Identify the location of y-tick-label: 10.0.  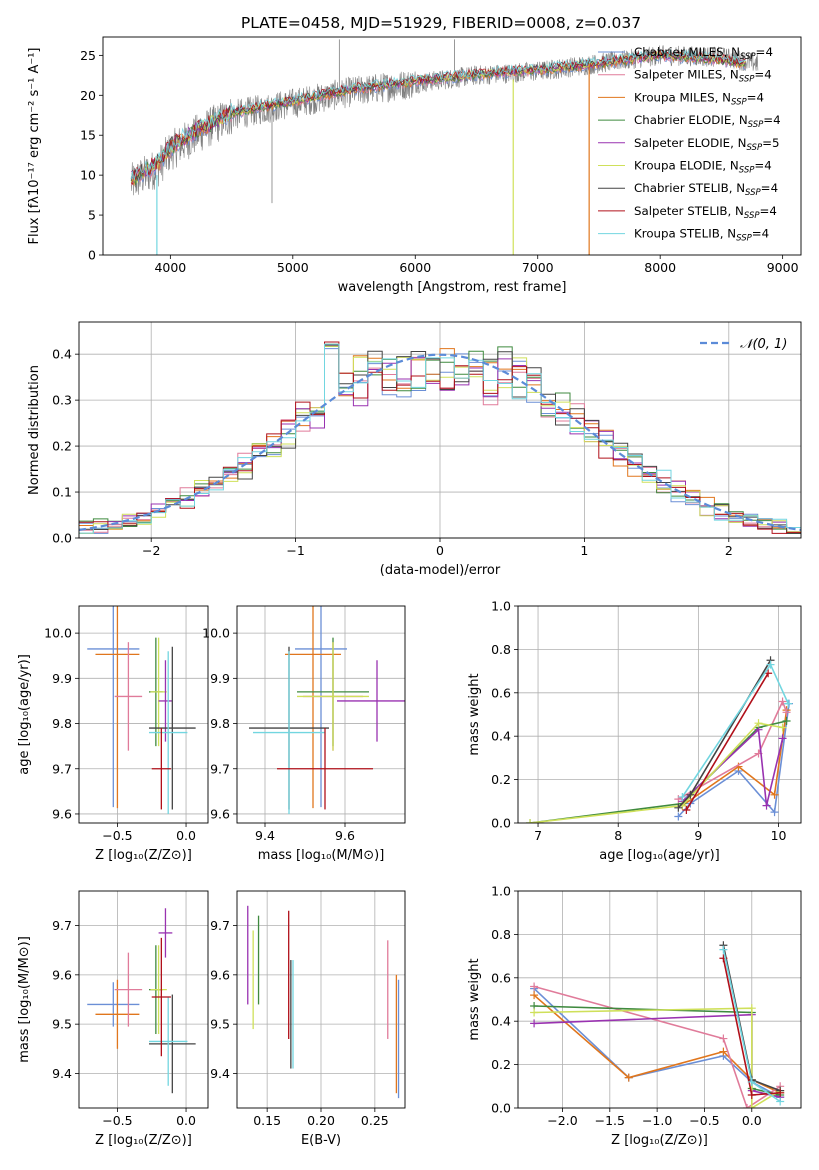
(58, 633).